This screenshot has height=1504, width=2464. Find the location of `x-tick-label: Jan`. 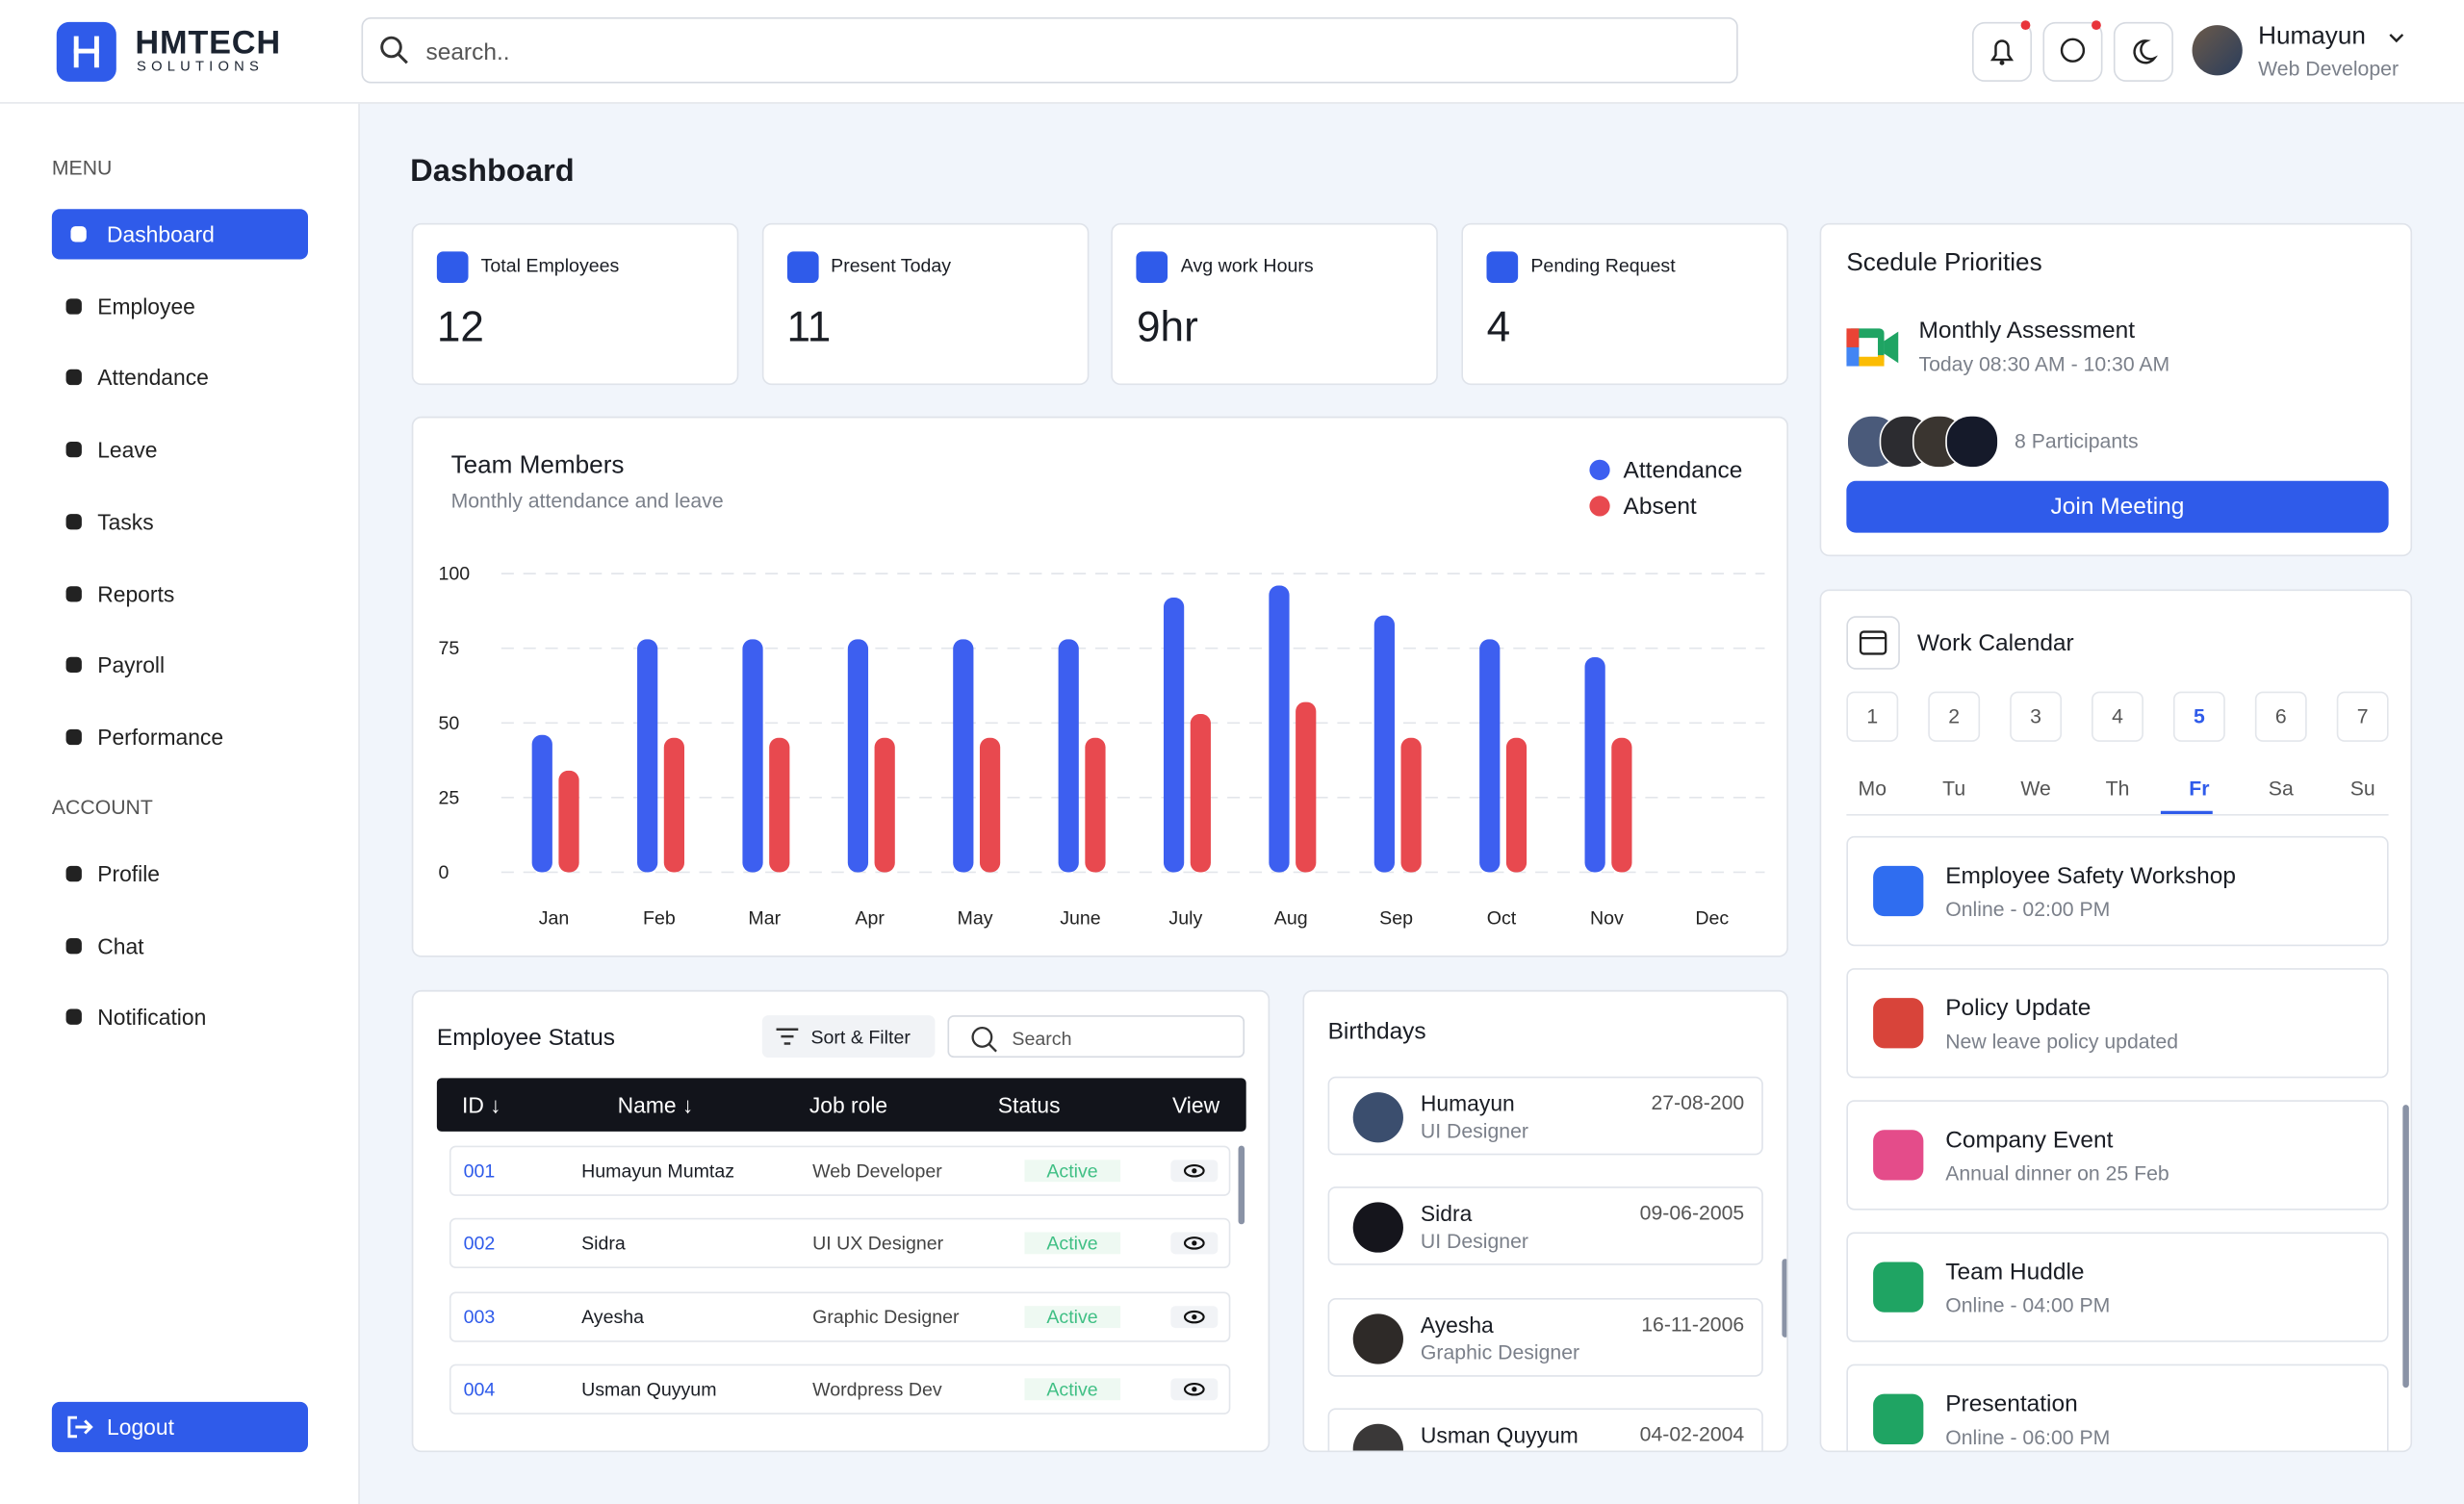

x-tick-label: Jan is located at coordinates (554, 918).